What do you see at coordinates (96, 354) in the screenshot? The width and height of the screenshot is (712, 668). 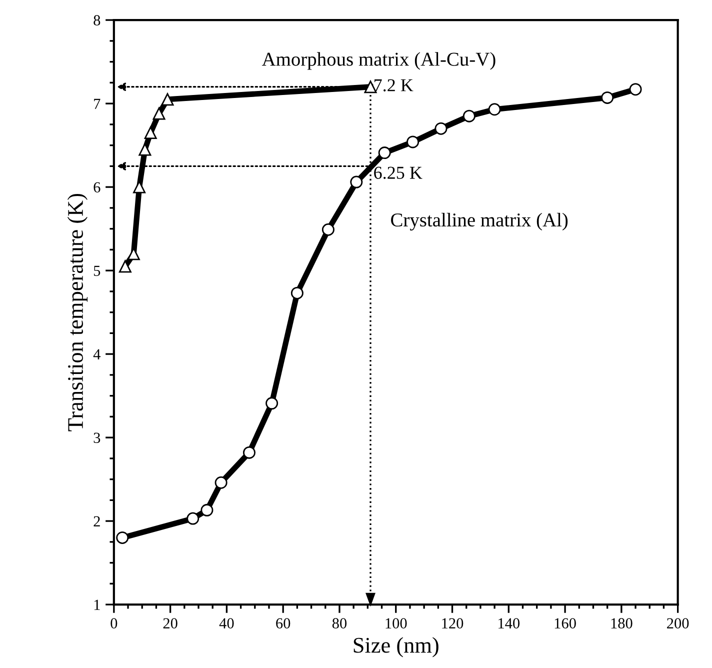 I see `y-tick-label: 4` at bounding box center [96, 354].